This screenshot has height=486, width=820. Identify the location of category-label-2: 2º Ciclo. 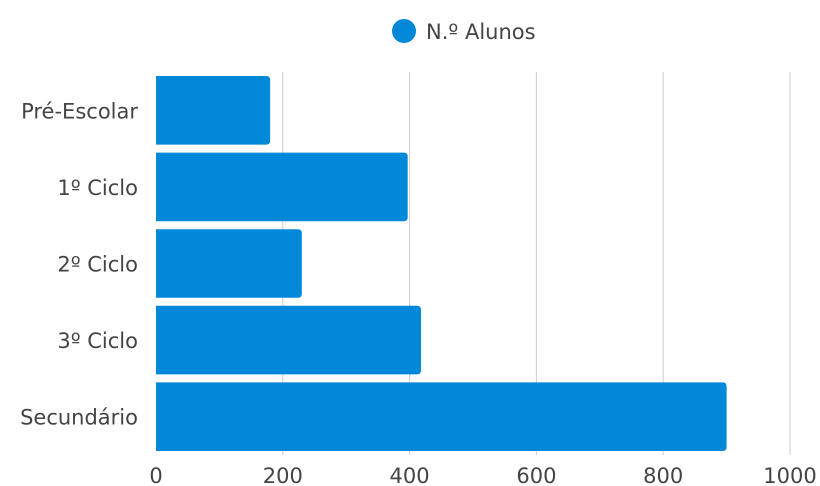
(97, 265).